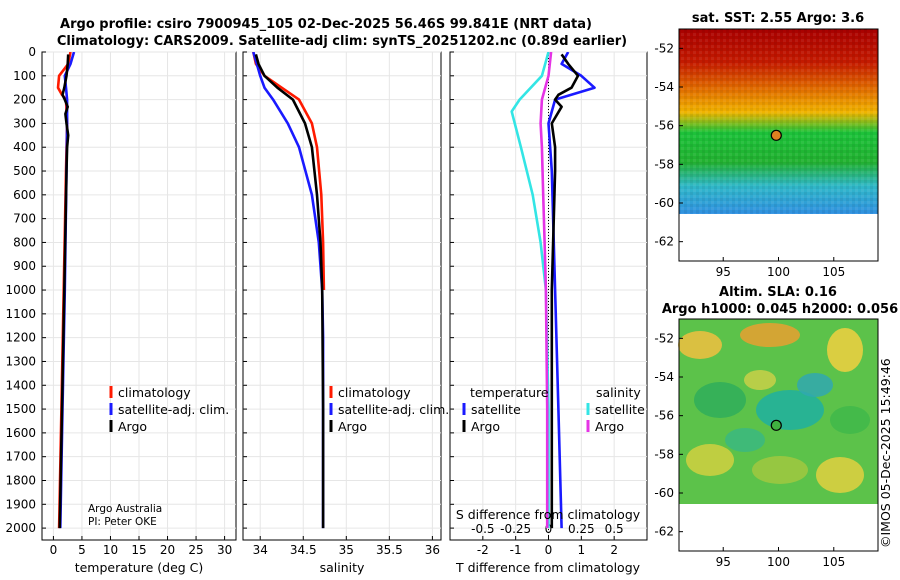  What do you see at coordinates (618, 392) in the screenshot?
I see `legend-title-salinity: salinity` at bounding box center [618, 392].